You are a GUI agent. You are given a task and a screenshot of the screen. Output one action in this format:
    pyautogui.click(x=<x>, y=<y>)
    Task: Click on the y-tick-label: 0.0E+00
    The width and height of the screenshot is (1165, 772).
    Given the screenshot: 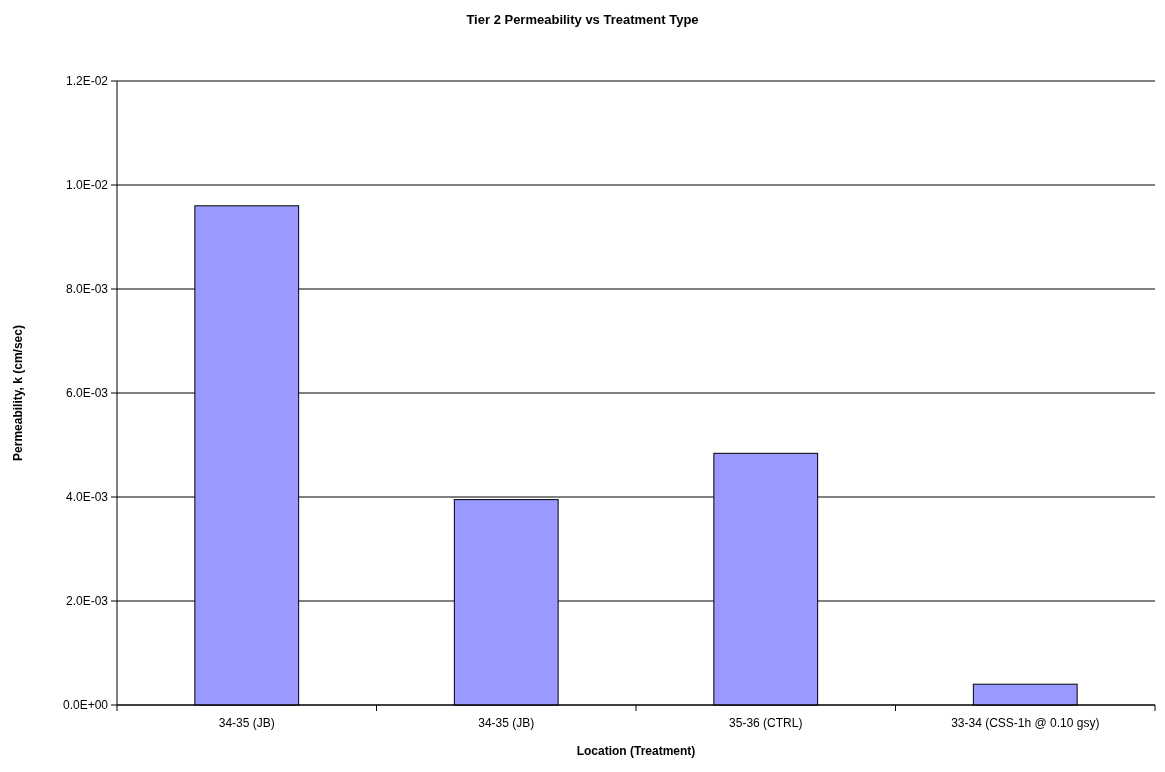 What is the action you would take?
    pyautogui.click(x=85, y=705)
    